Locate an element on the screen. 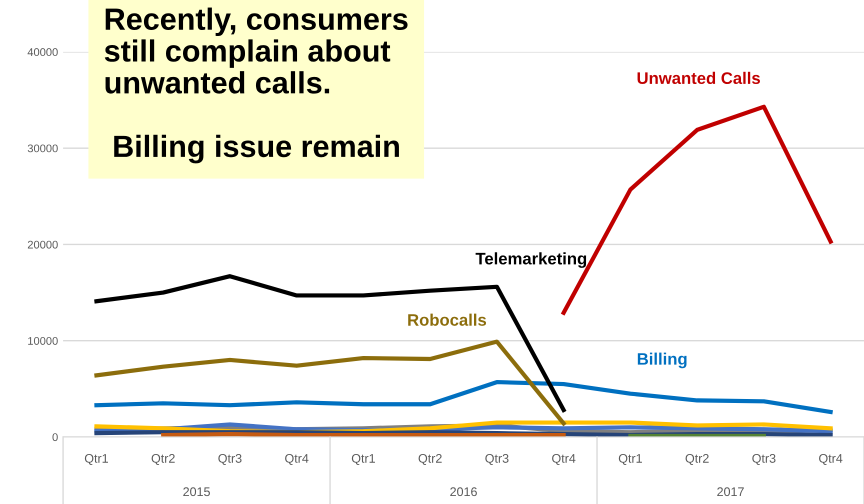  y-tick-label: 20000 is located at coordinates (43, 244).